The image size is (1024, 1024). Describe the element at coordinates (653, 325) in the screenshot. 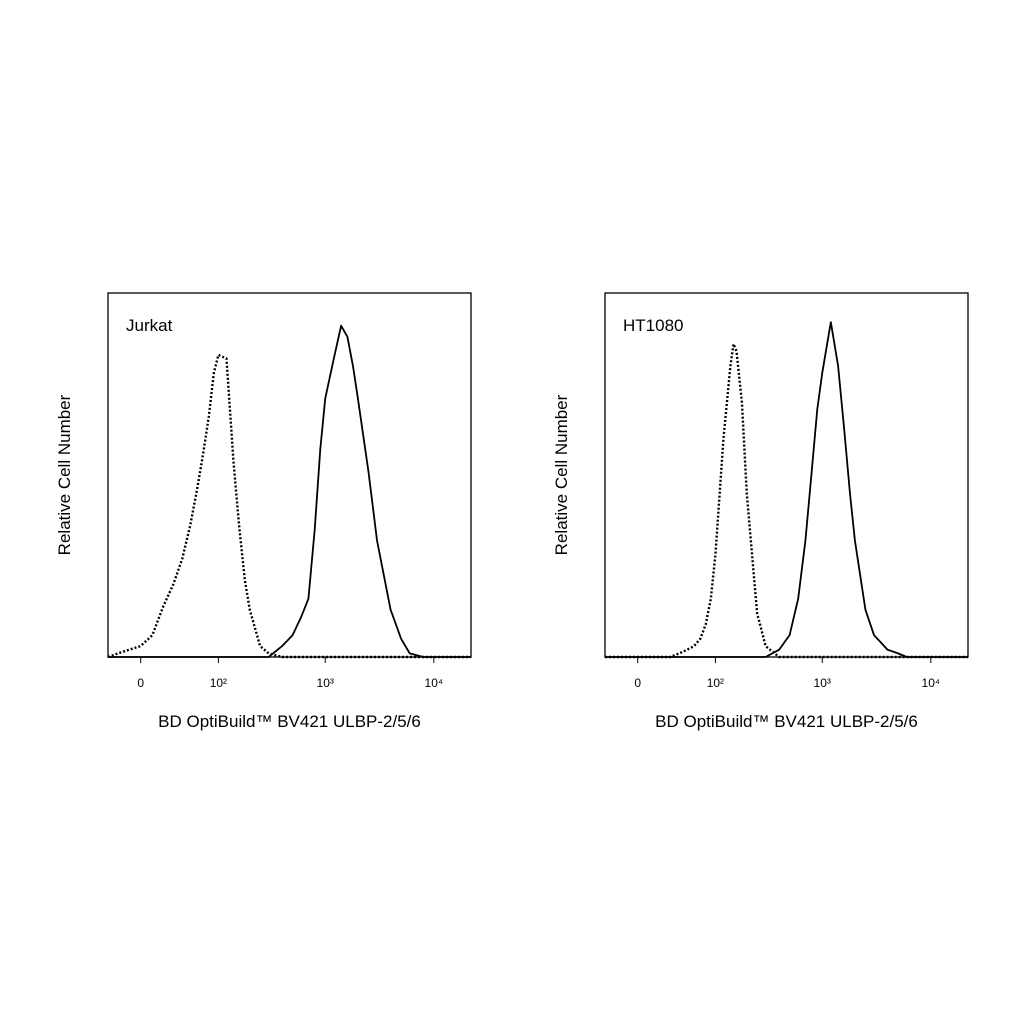

I see `annotation: HT1080` at that location.